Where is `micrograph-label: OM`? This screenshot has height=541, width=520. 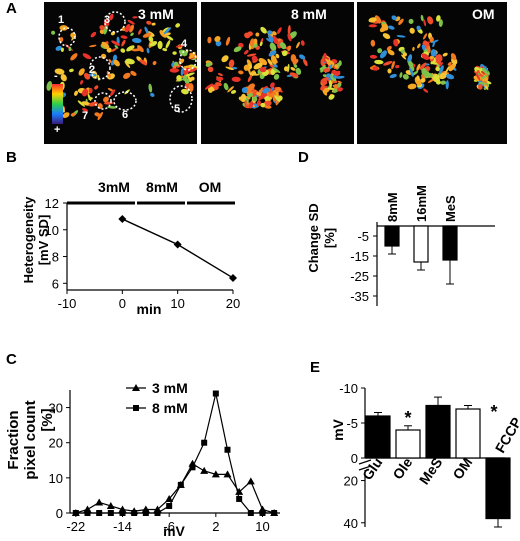
micrograph-label: OM is located at coordinates (483, 14).